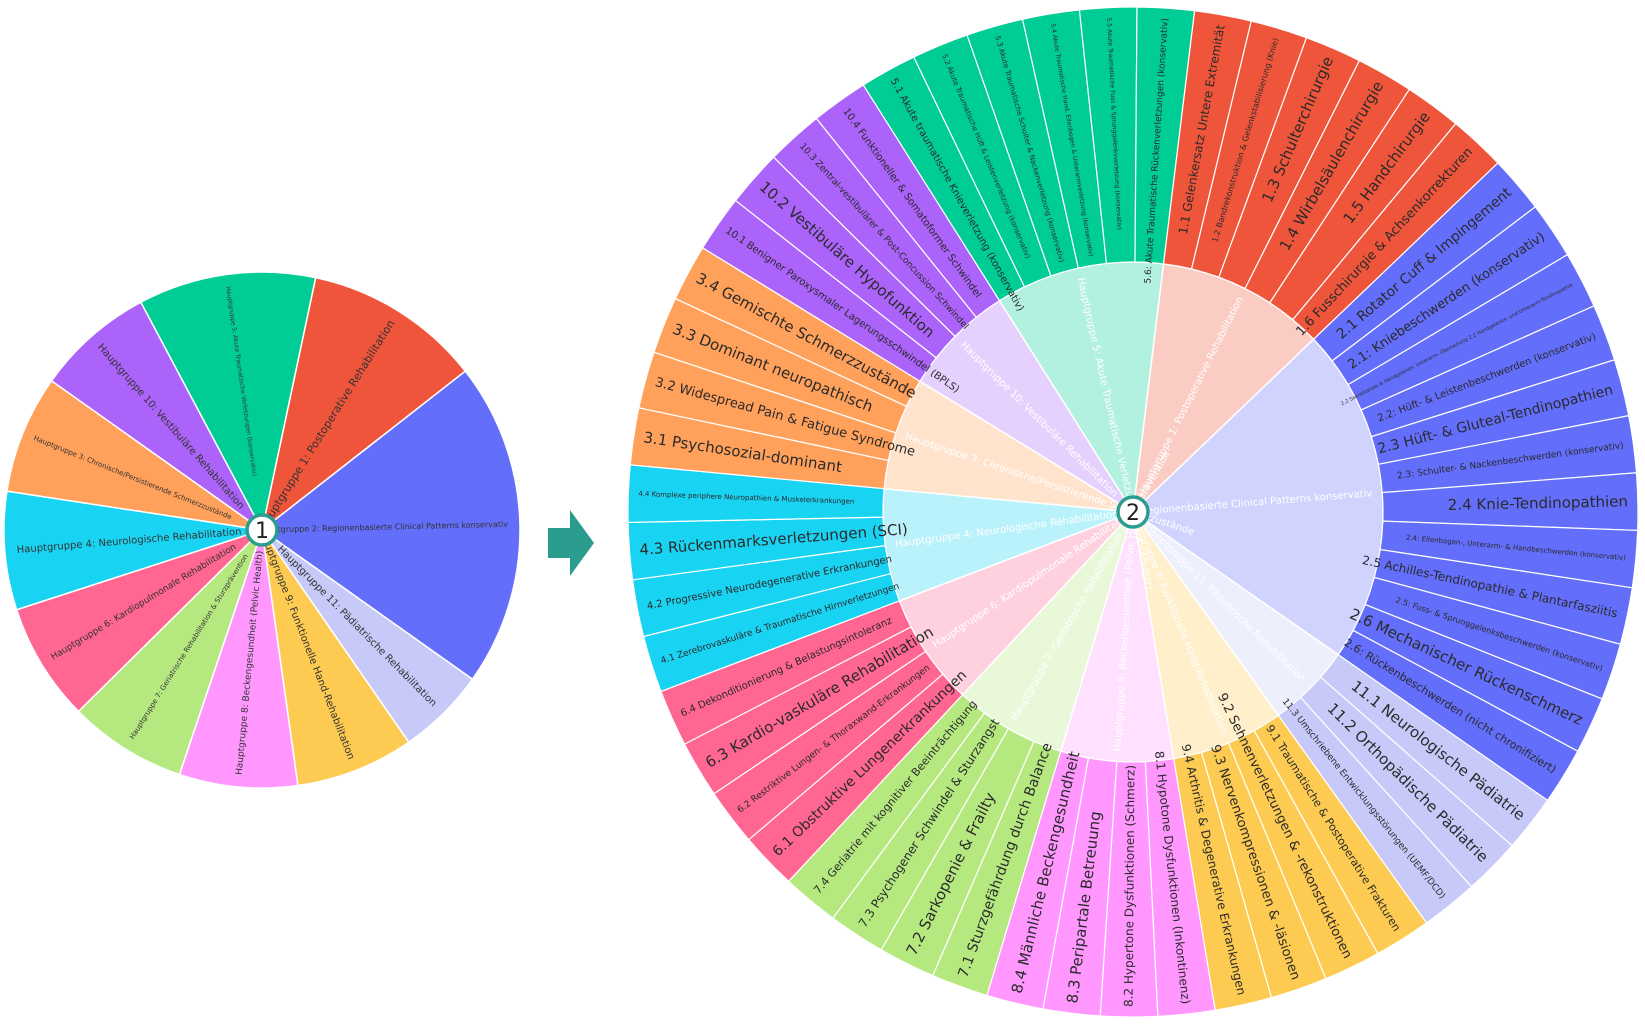 Image resolution: width=1645 pixels, height=1024 pixels. What do you see at coordinates (1538, 503) in the screenshot?
I see `sunburst-segment-label-2-4-knie-tendinopathien: 2.4 Knie-Tendinopathien` at bounding box center [1538, 503].